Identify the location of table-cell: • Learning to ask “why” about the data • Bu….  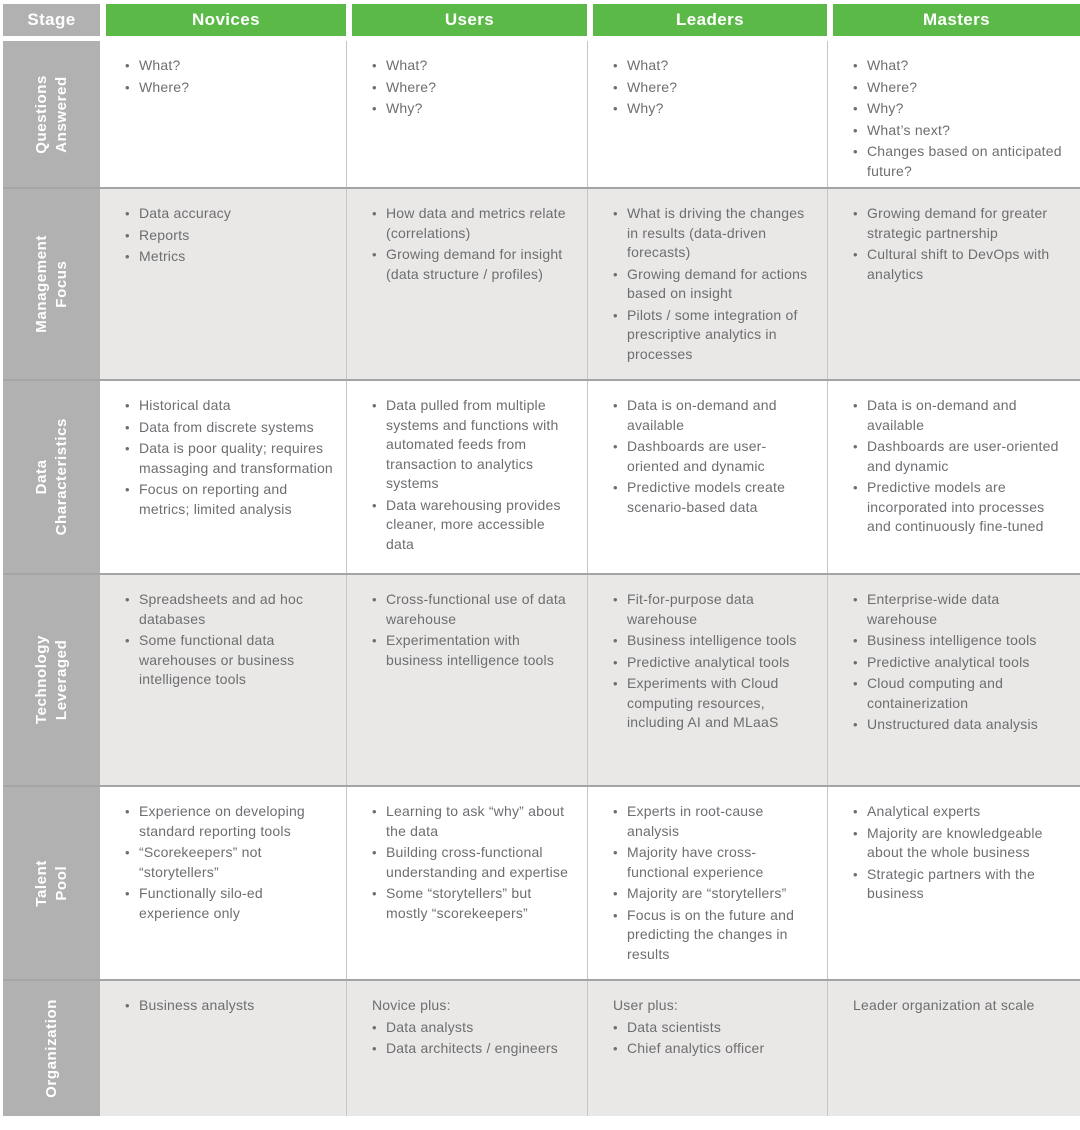
(466, 883).